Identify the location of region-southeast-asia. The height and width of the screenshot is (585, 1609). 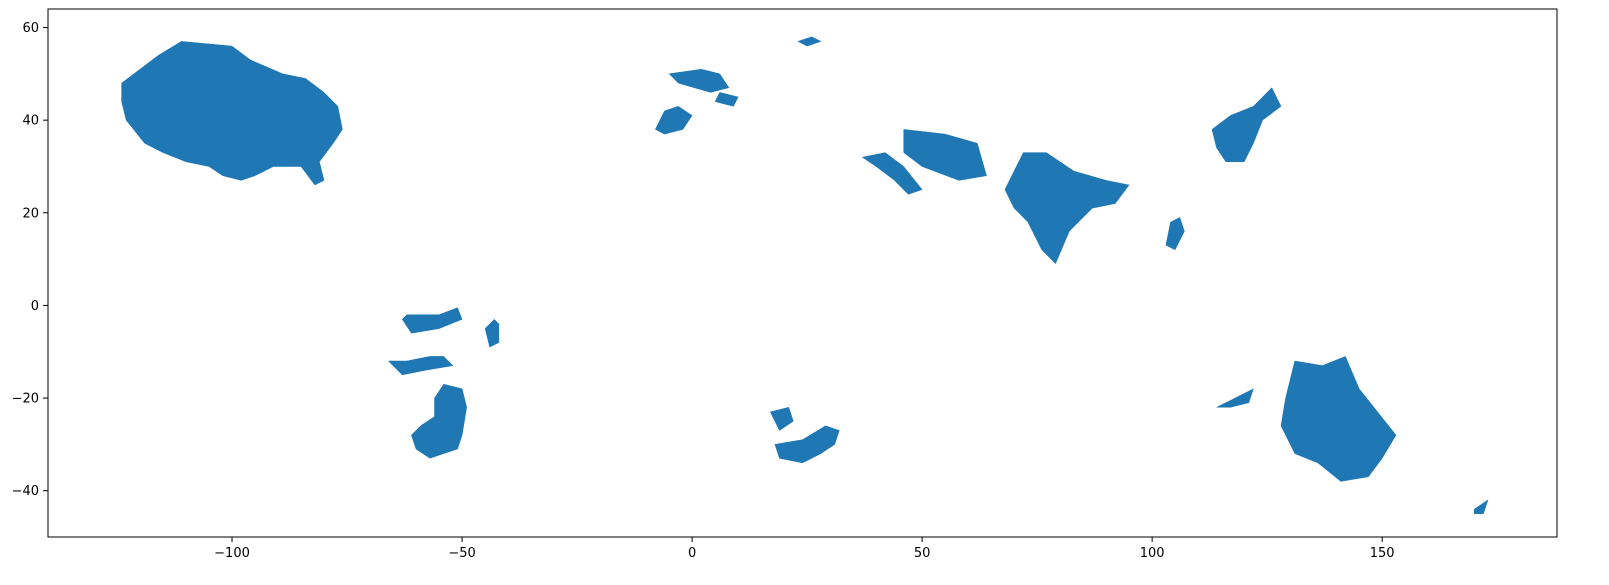
(1175, 234).